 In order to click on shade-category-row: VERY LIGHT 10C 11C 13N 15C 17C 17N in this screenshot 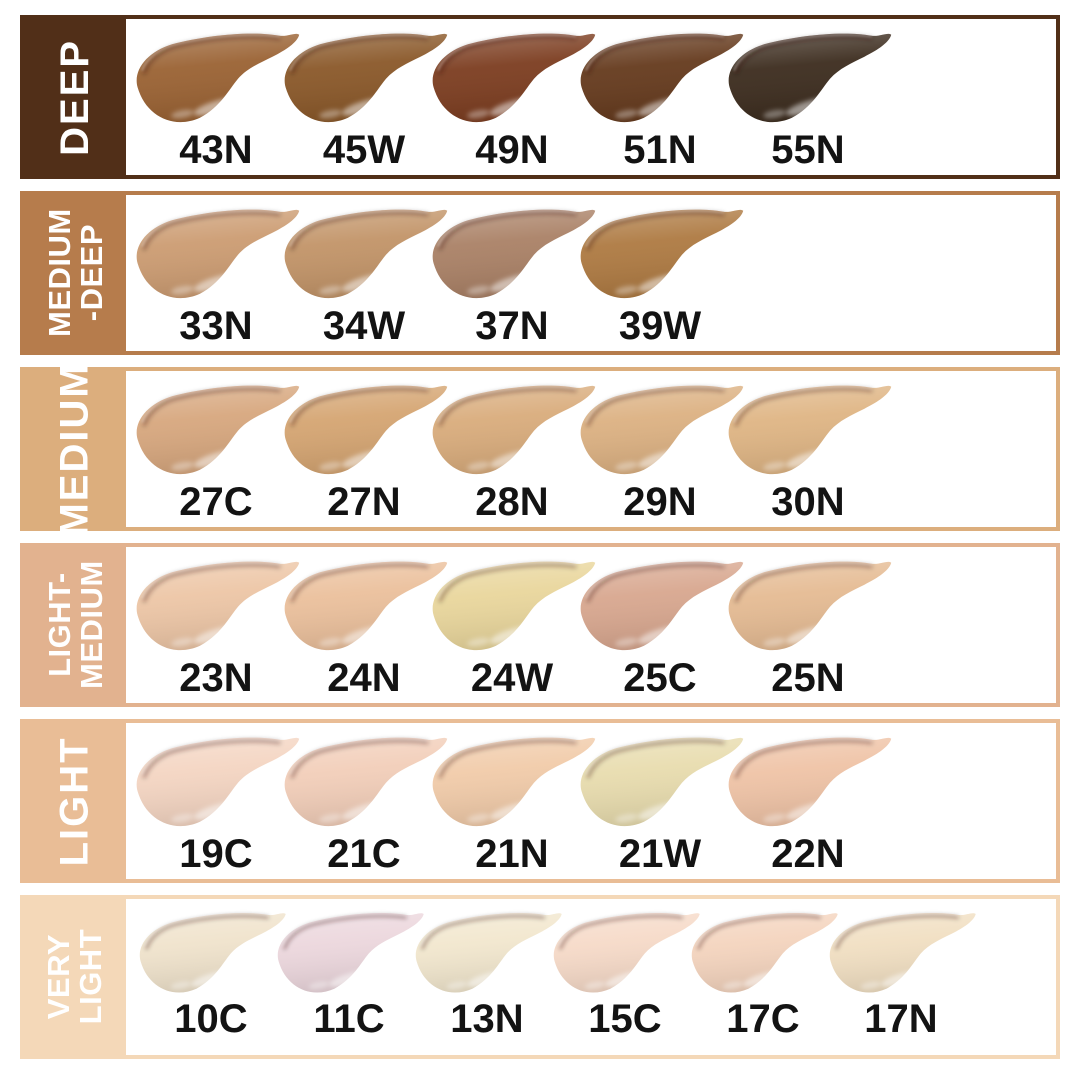, I will do `click(540, 977)`.